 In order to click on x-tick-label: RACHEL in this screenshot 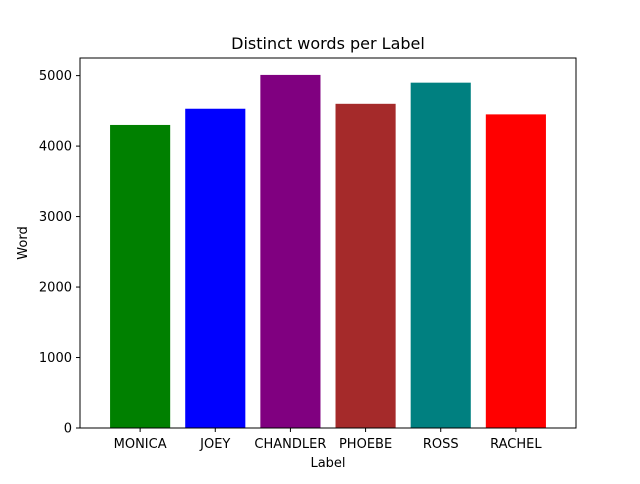, I will do `click(516, 444)`.